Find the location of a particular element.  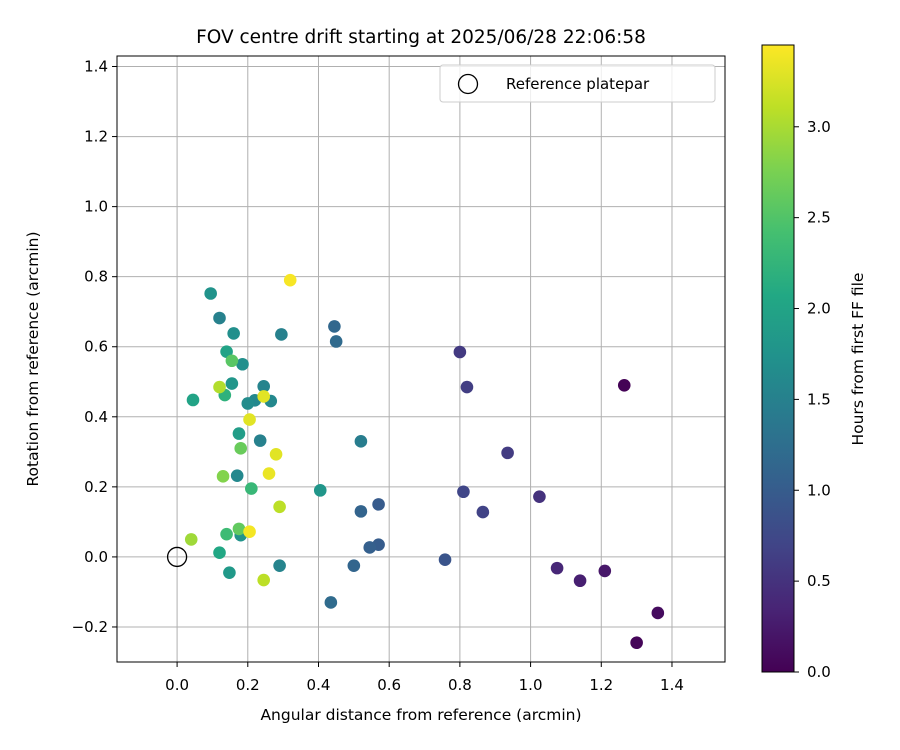

x-axis-ticks: 0.0 0.2 0.4 0.6 0.8 1.0 1.2 1.4 is located at coordinates (424, 678).